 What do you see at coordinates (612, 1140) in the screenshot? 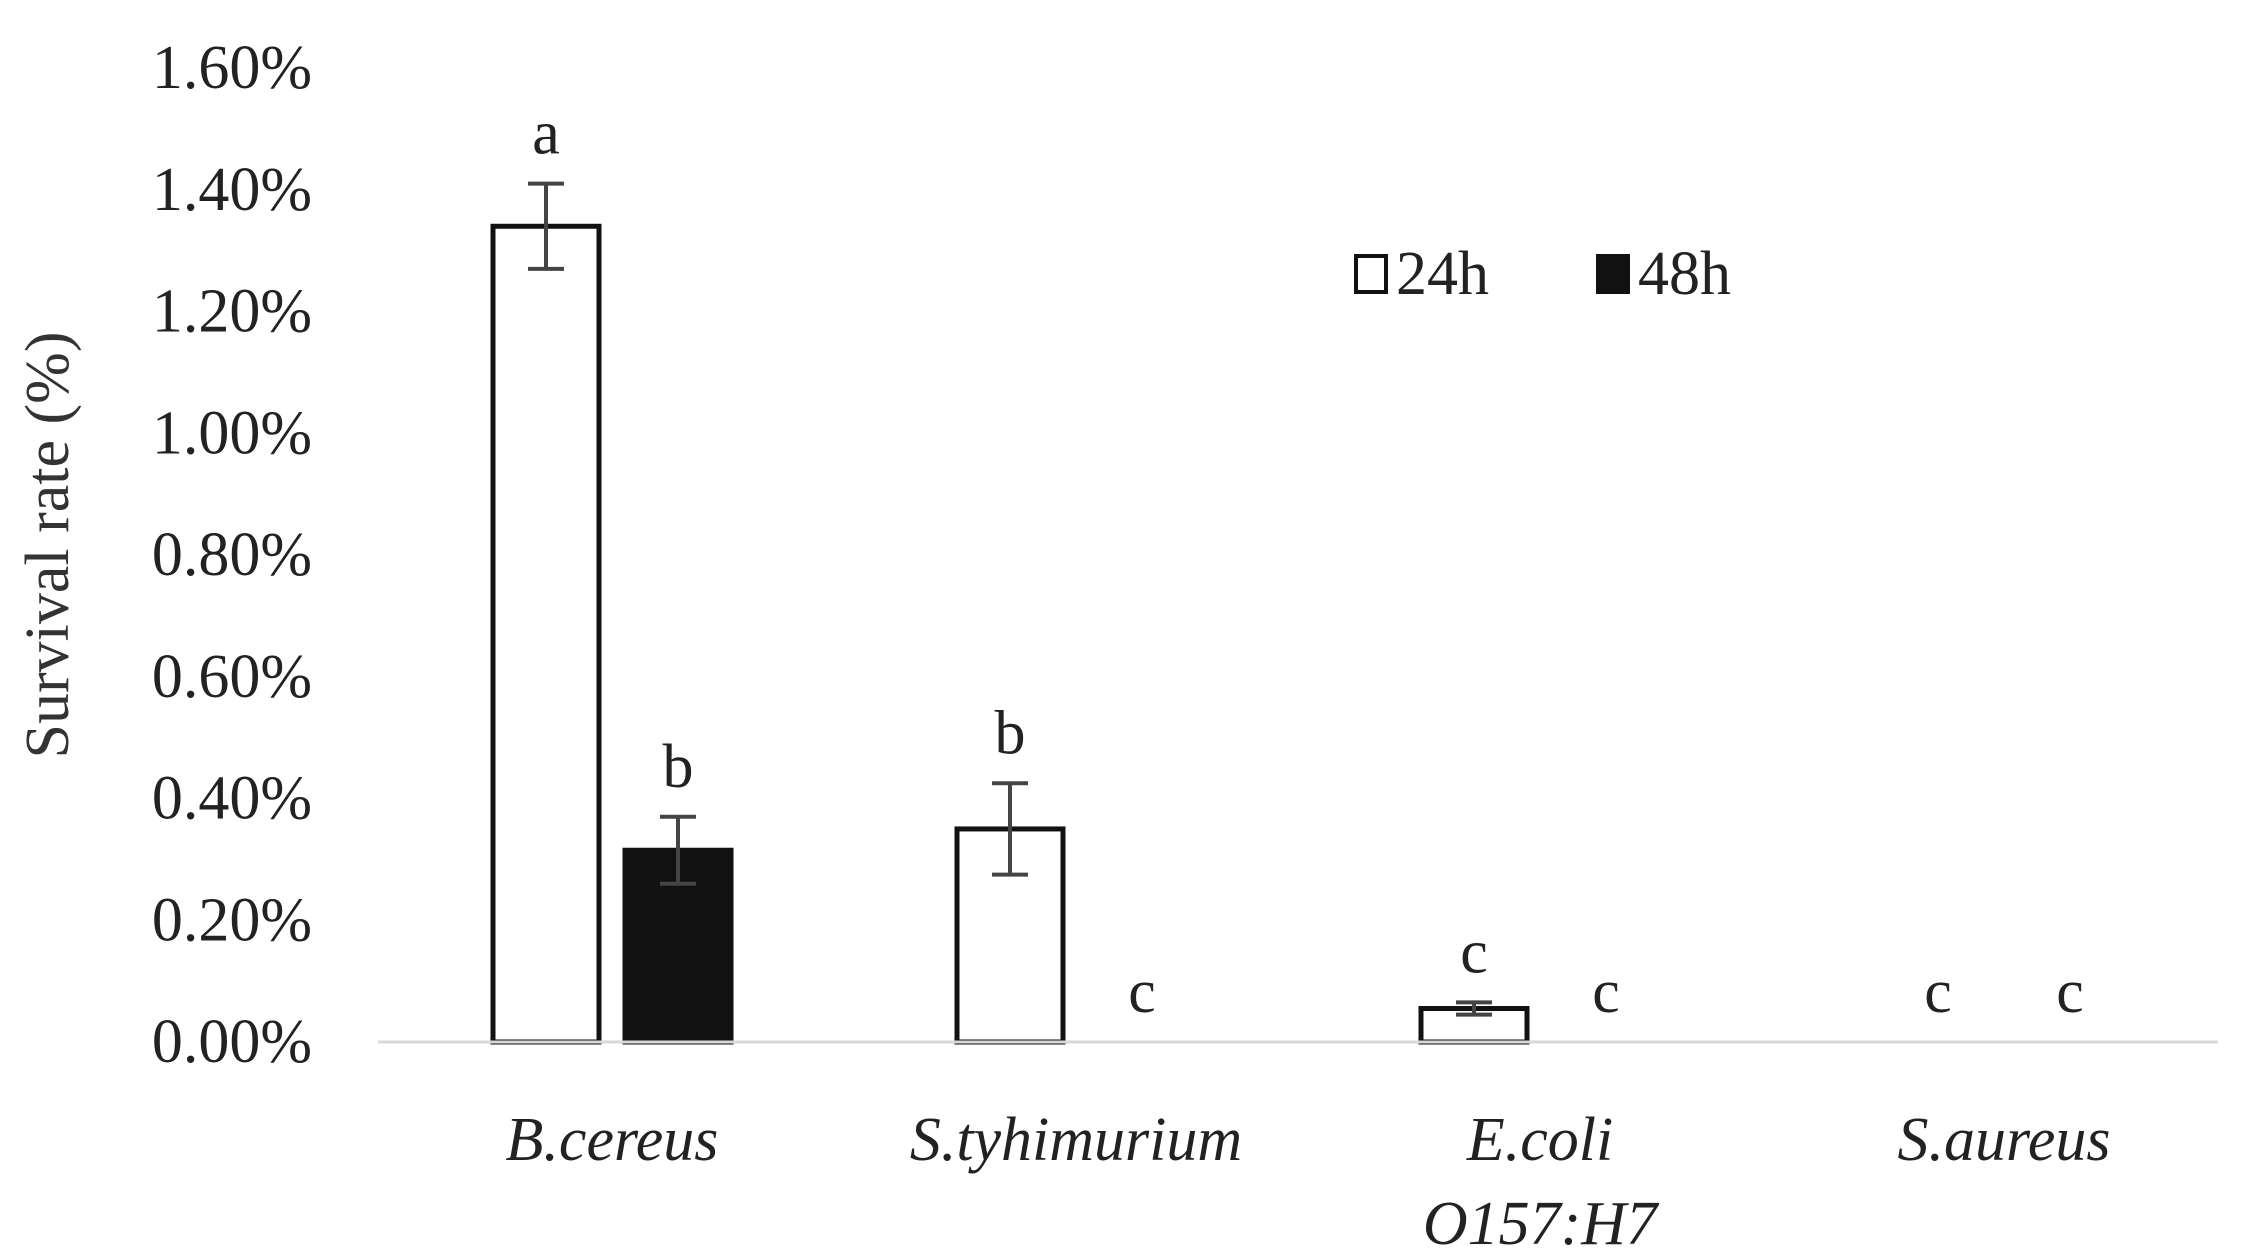
I see `category-label: B.cereus` at bounding box center [612, 1140].